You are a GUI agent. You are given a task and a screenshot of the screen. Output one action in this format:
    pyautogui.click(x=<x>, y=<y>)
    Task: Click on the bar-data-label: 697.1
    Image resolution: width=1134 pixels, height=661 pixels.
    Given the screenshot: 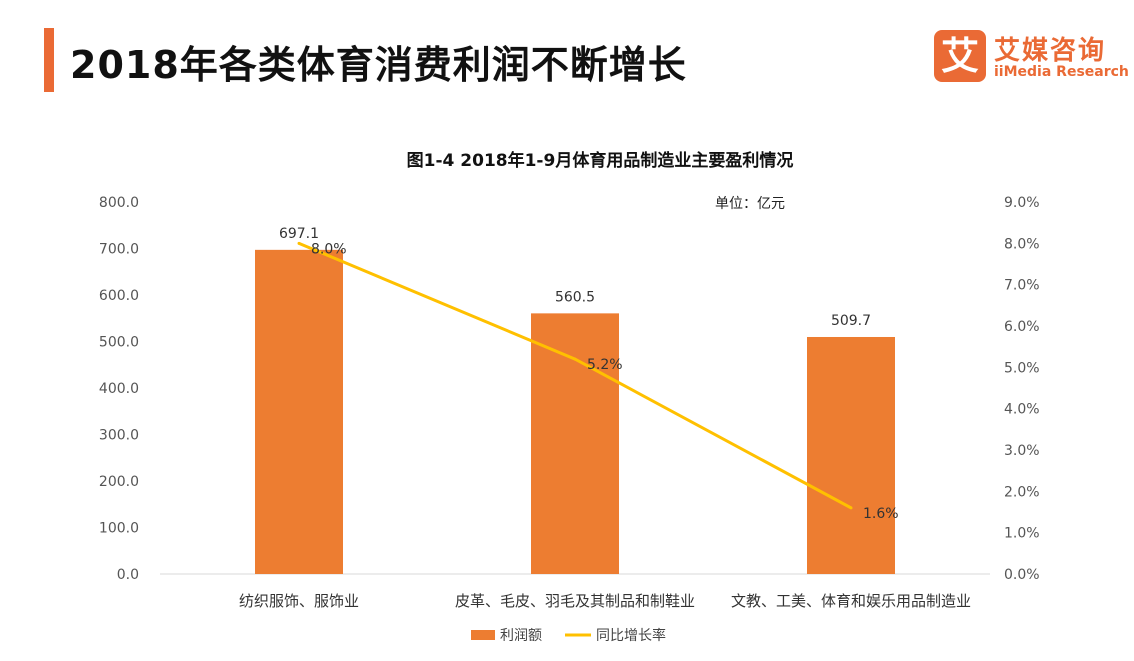 What is the action you would take?
    pyautogui.click(x=299, y=234)
    